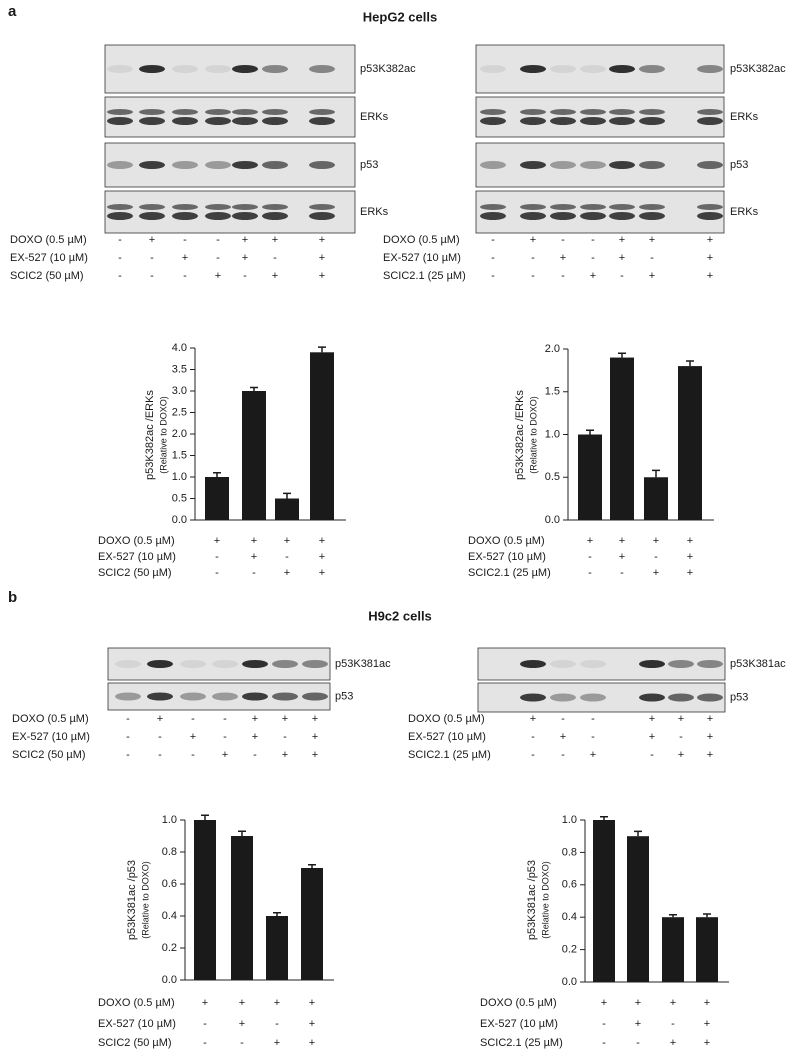  I want to click on condition-label: SCIC2.1 (25 µM), so click(449, 755).